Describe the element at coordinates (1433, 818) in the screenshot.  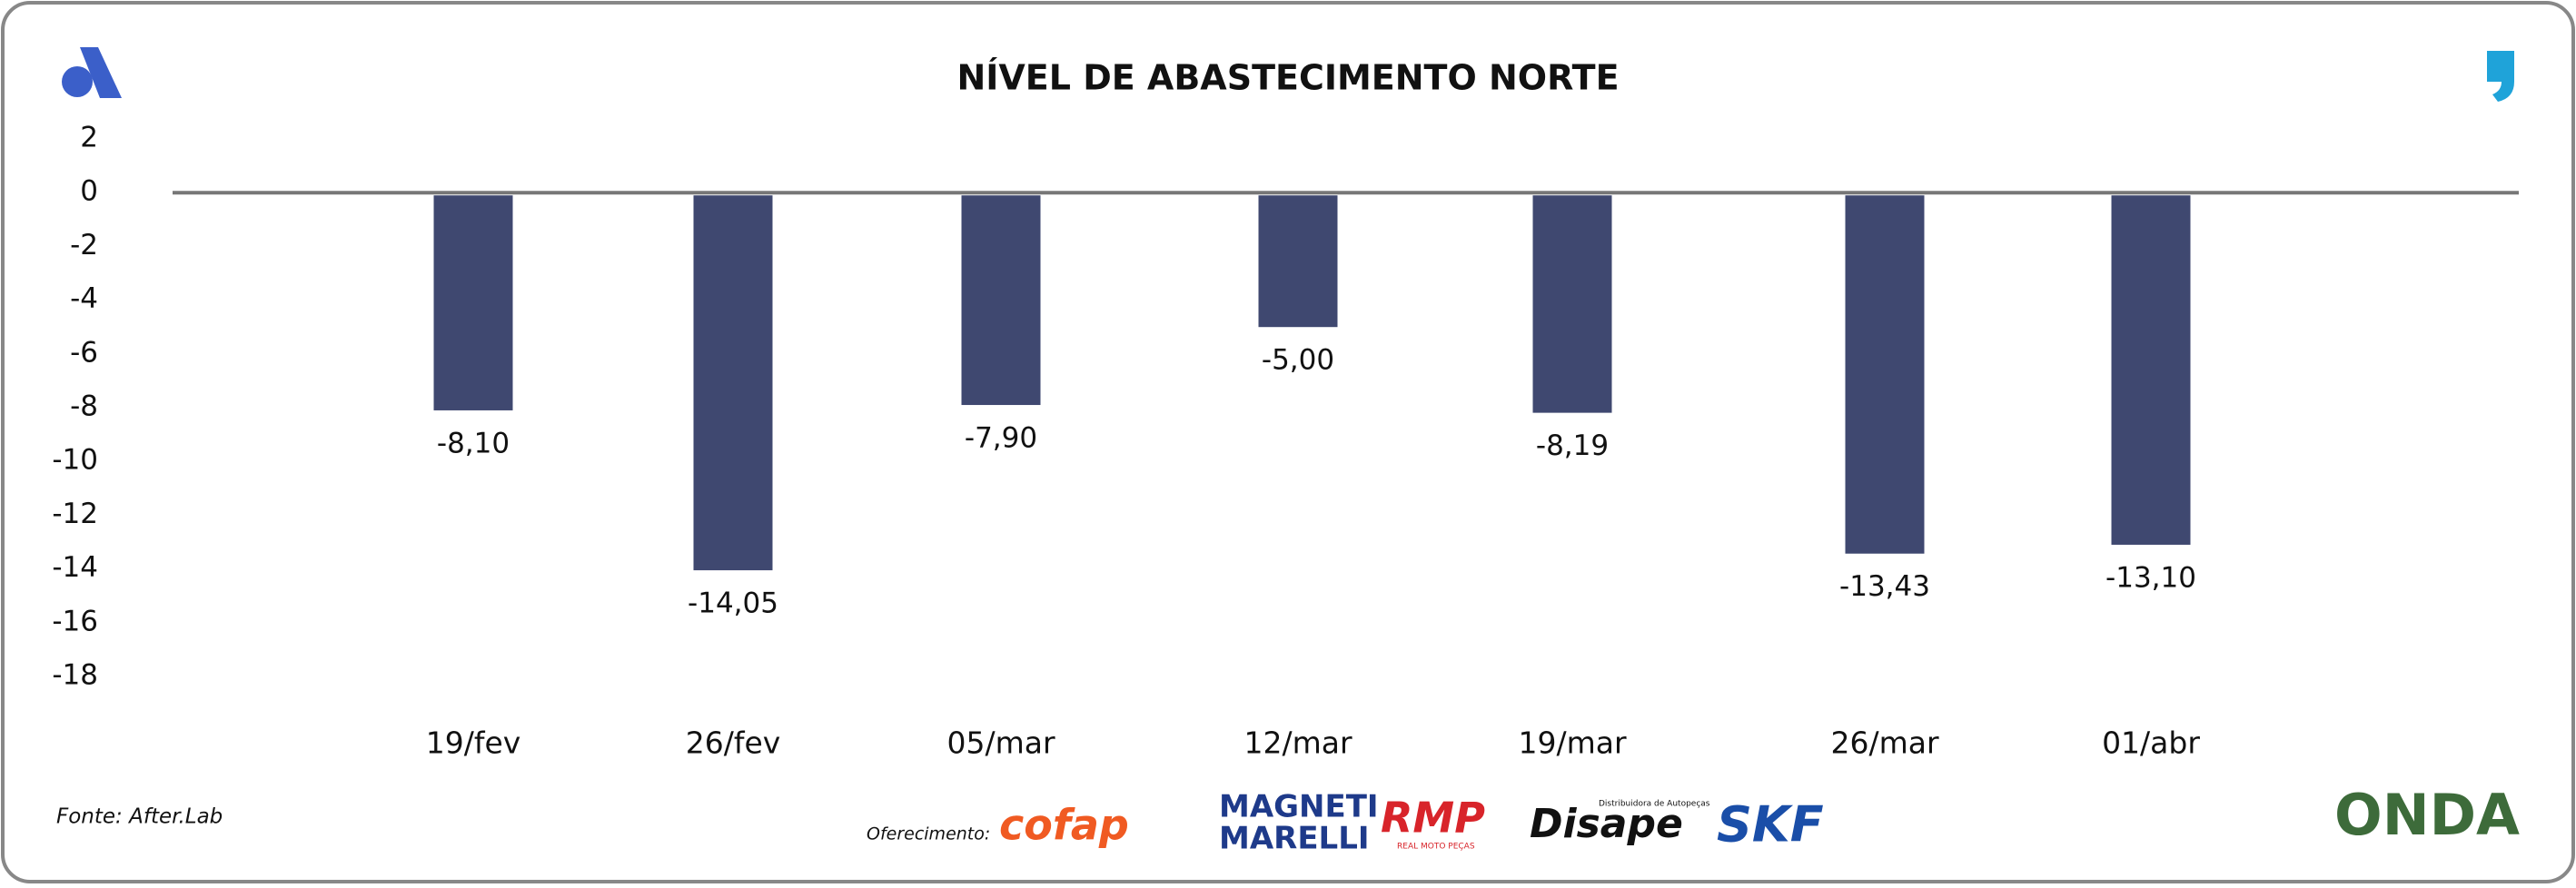
I see `sponsor-logo: RMP` at that location.